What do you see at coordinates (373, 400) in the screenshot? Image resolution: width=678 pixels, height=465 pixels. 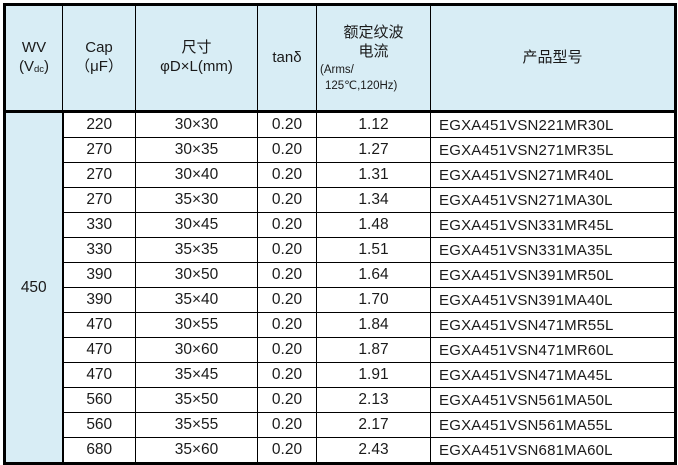 I see `cell-ripple: 2.13` at bounding box center [373, 400].